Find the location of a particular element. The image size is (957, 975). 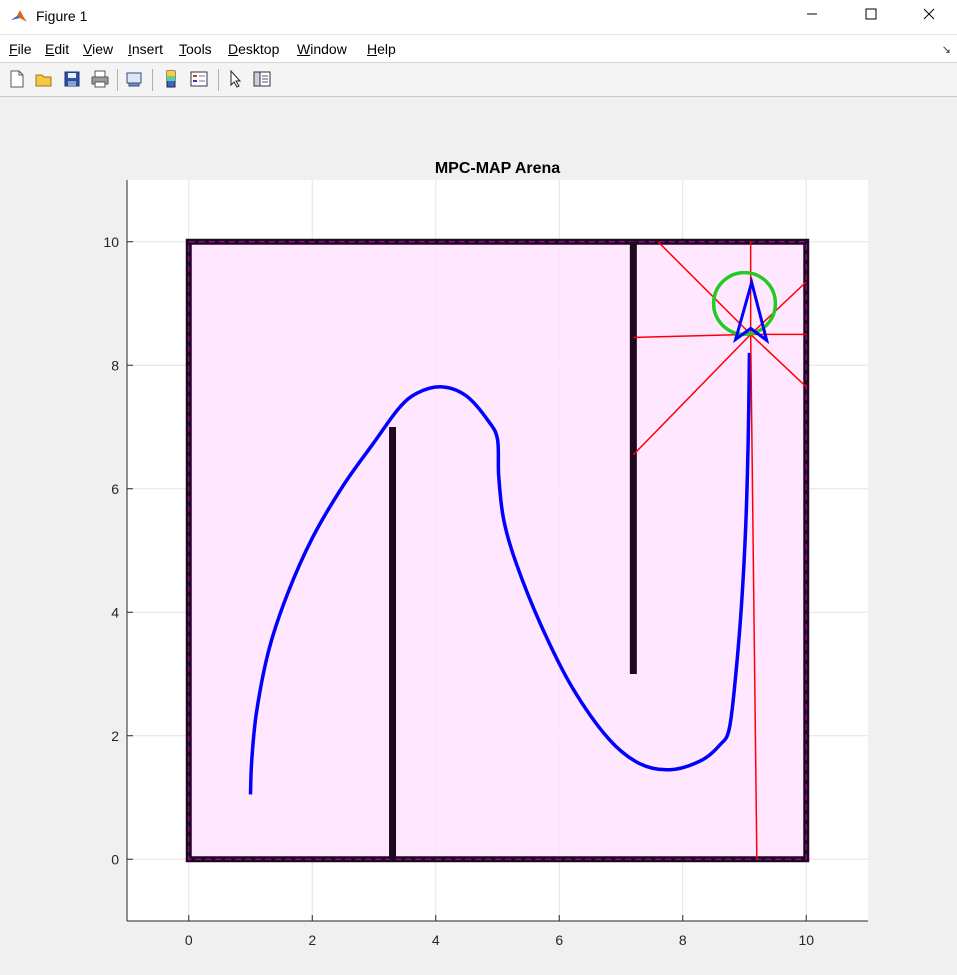

robot-arrow-icon is located at coordinates (751, 310).